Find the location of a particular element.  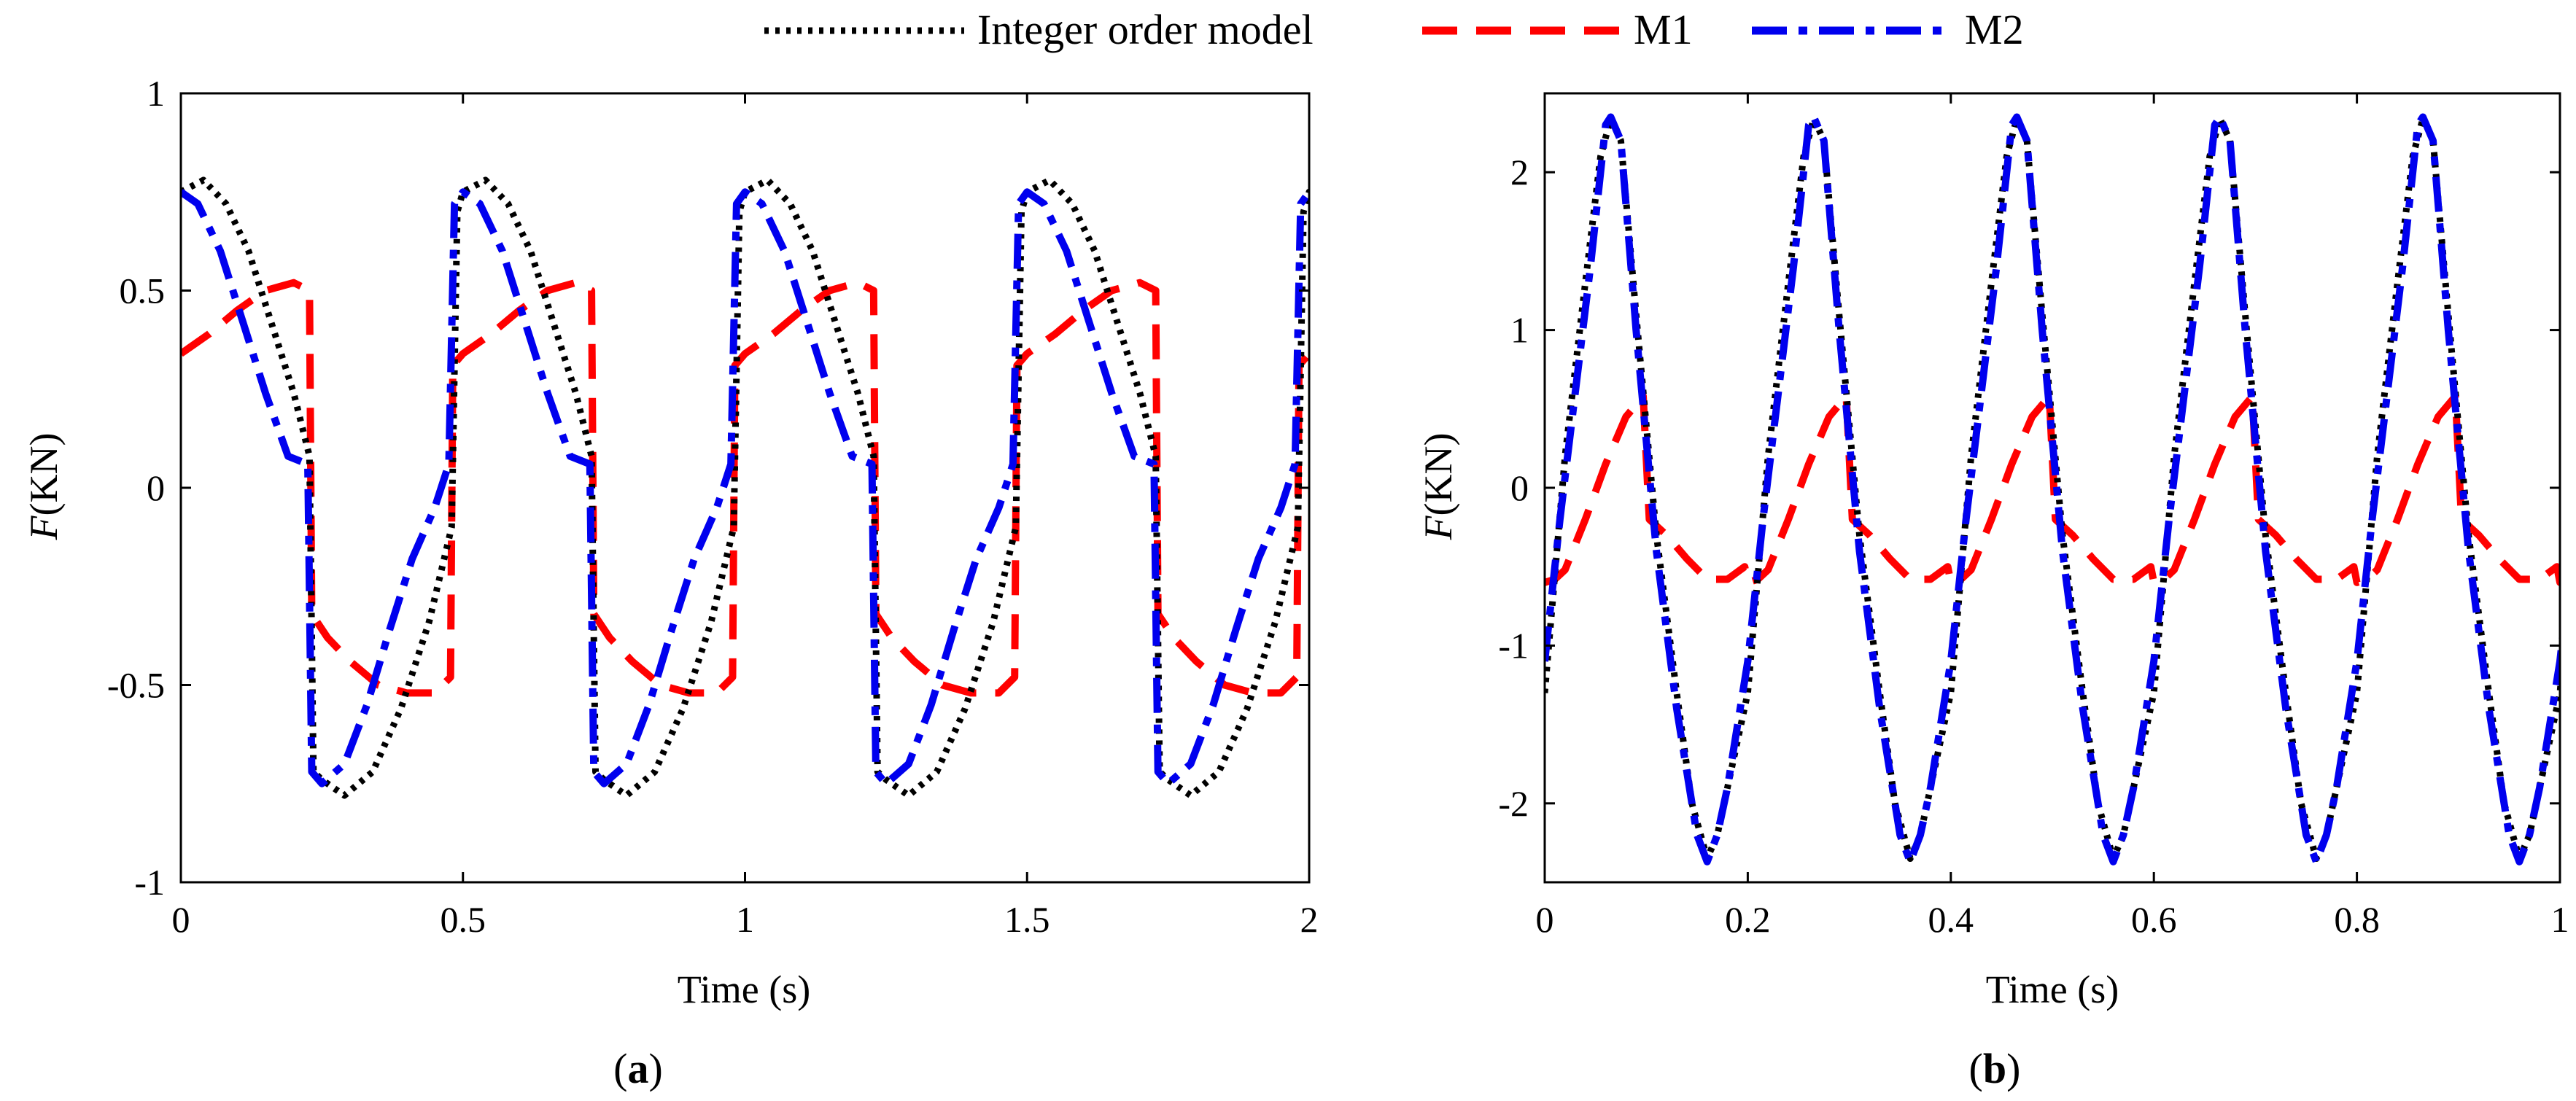

legend: Integer order model M1 M2 is located at coordinates (1394, 29).